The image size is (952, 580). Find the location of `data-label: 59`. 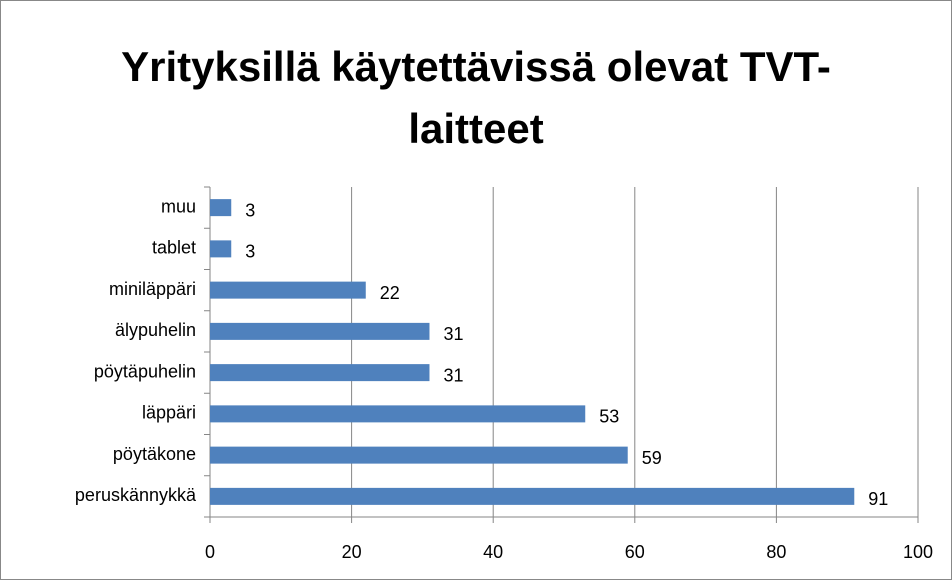

data-label: 59 is located at coordinates (652, 458).